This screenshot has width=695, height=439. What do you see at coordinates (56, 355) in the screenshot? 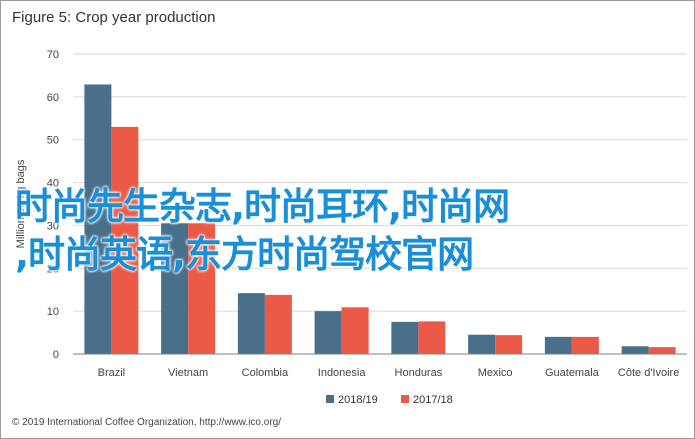
I see `y-tick-label: 0` at bounding box center [56, 355].